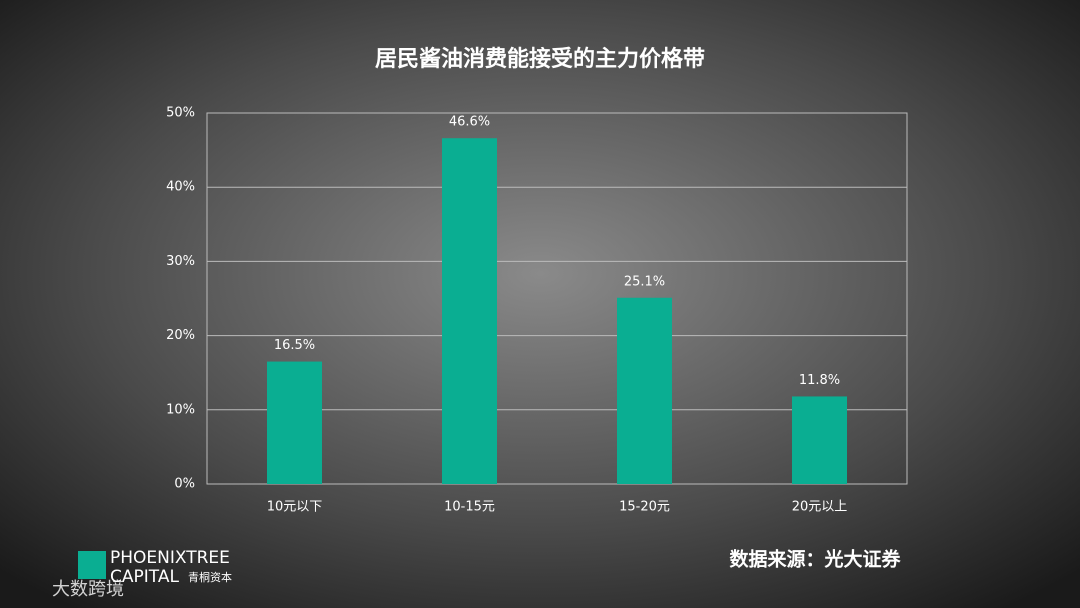 Image resolution: width=1080 pixels, height=608 pixels. I want to click on logo-name: PHOENIXTREE, so click(170, 558).